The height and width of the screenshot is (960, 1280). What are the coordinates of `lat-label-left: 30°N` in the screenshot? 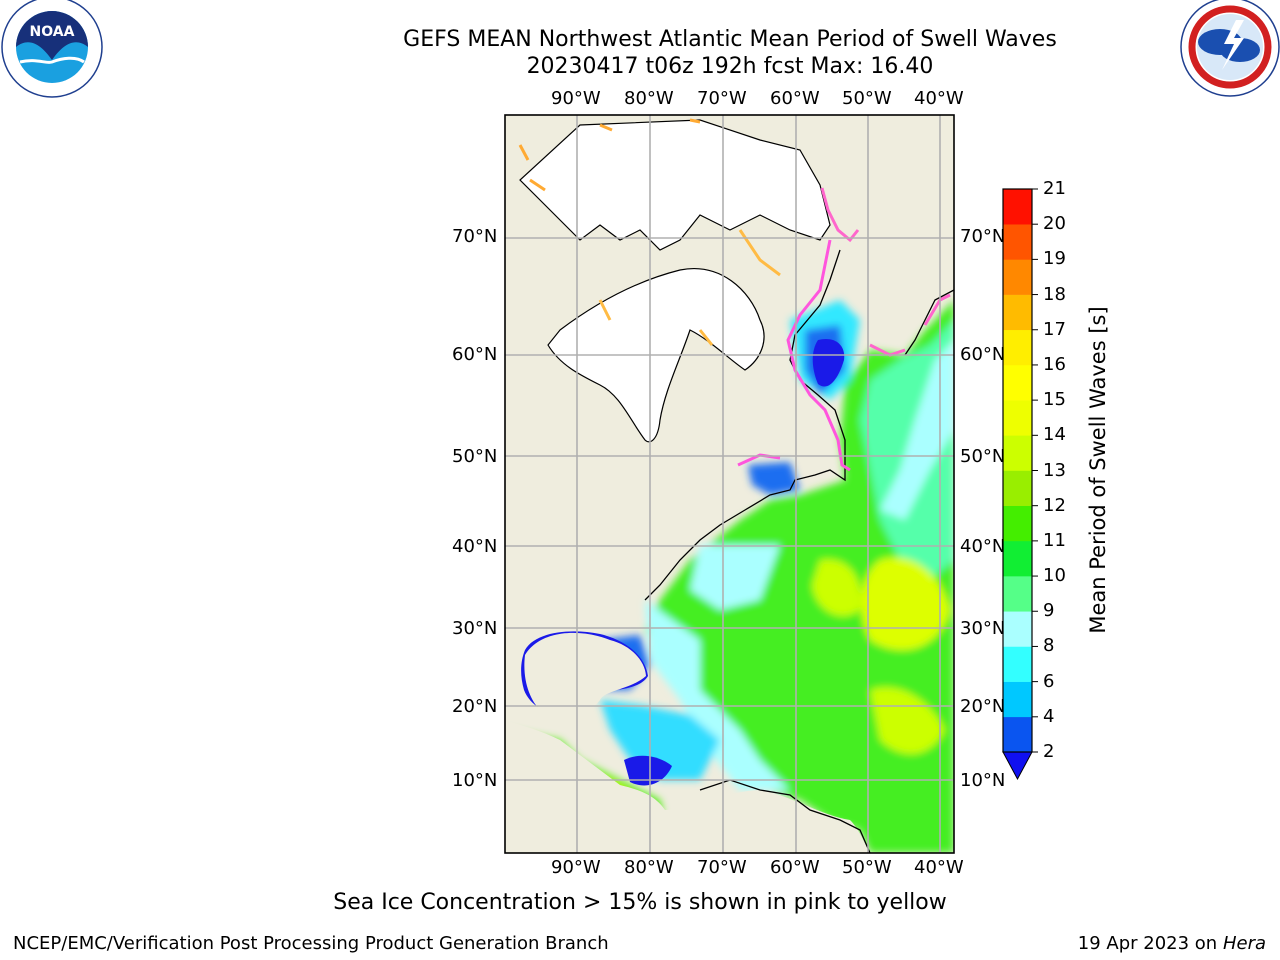 It's located at (475, 628).